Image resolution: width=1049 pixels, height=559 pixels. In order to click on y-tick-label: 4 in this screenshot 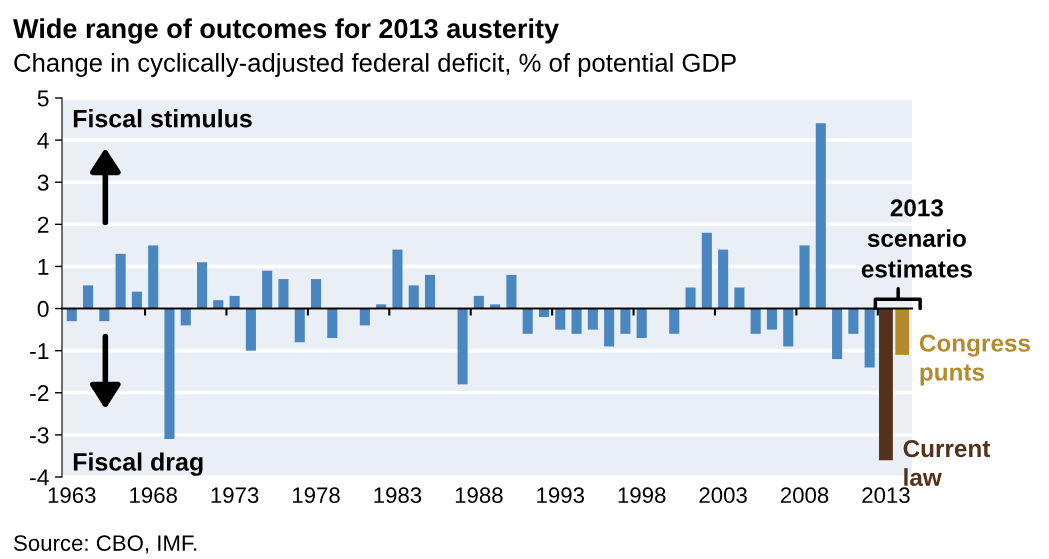, I will do `click(43, 140)`.